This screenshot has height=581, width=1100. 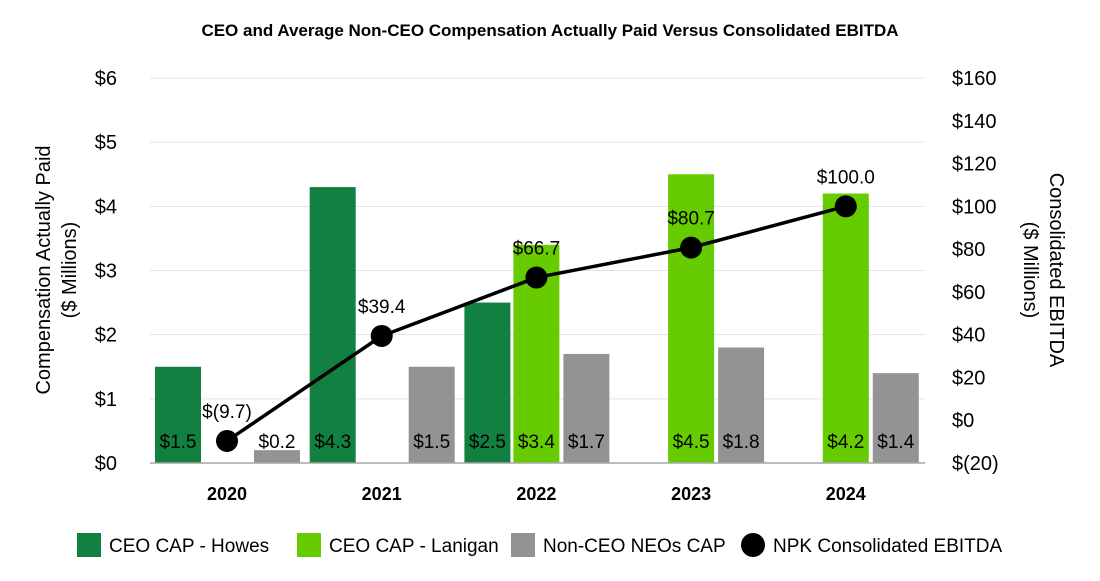 I want to click on y2-tick-label: $60, so click(x=968, y=293).